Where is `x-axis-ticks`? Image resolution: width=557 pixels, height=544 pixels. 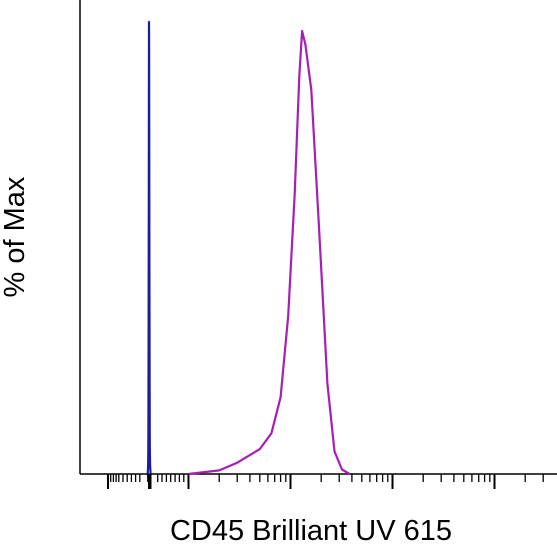
x-axis-ticks is located at coordinates (325, 481).